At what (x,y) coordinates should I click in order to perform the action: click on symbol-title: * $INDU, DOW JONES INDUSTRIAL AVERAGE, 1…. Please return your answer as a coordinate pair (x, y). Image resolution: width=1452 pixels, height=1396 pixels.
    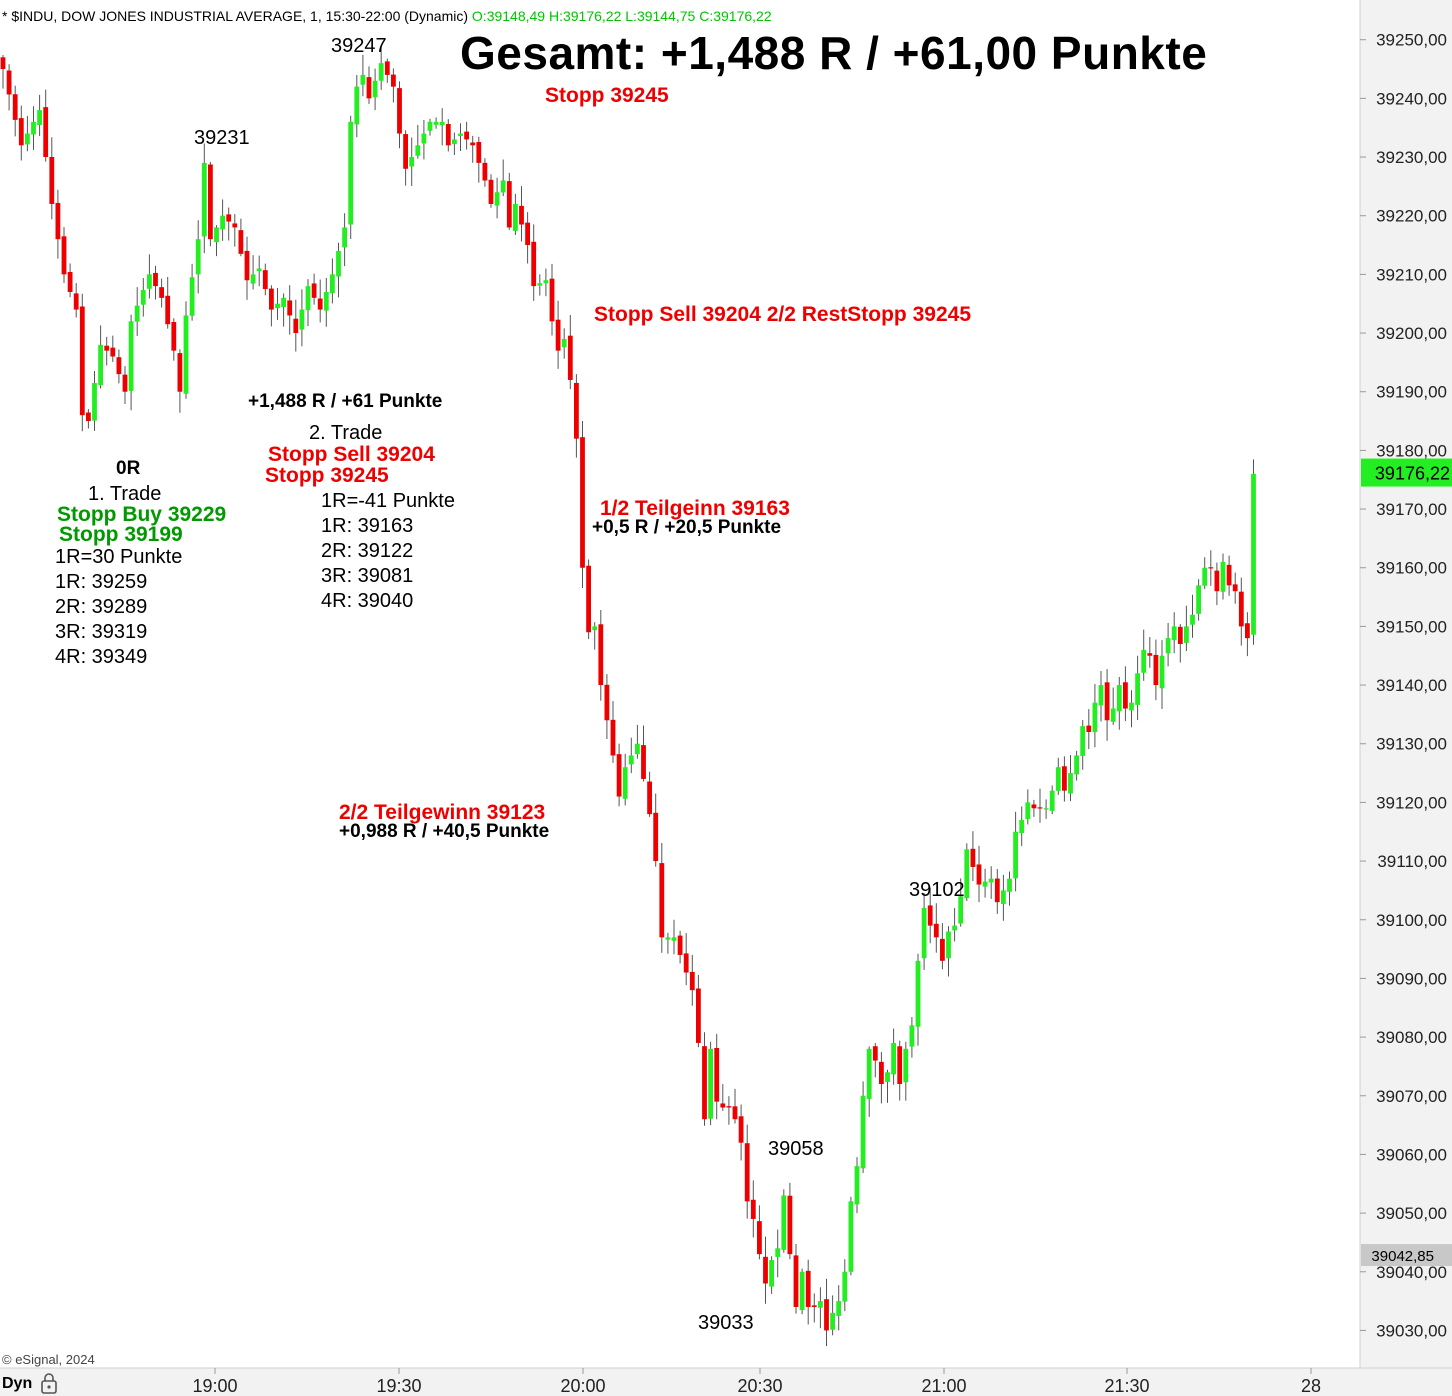
    Looking at the image, I should click on (235, 16).